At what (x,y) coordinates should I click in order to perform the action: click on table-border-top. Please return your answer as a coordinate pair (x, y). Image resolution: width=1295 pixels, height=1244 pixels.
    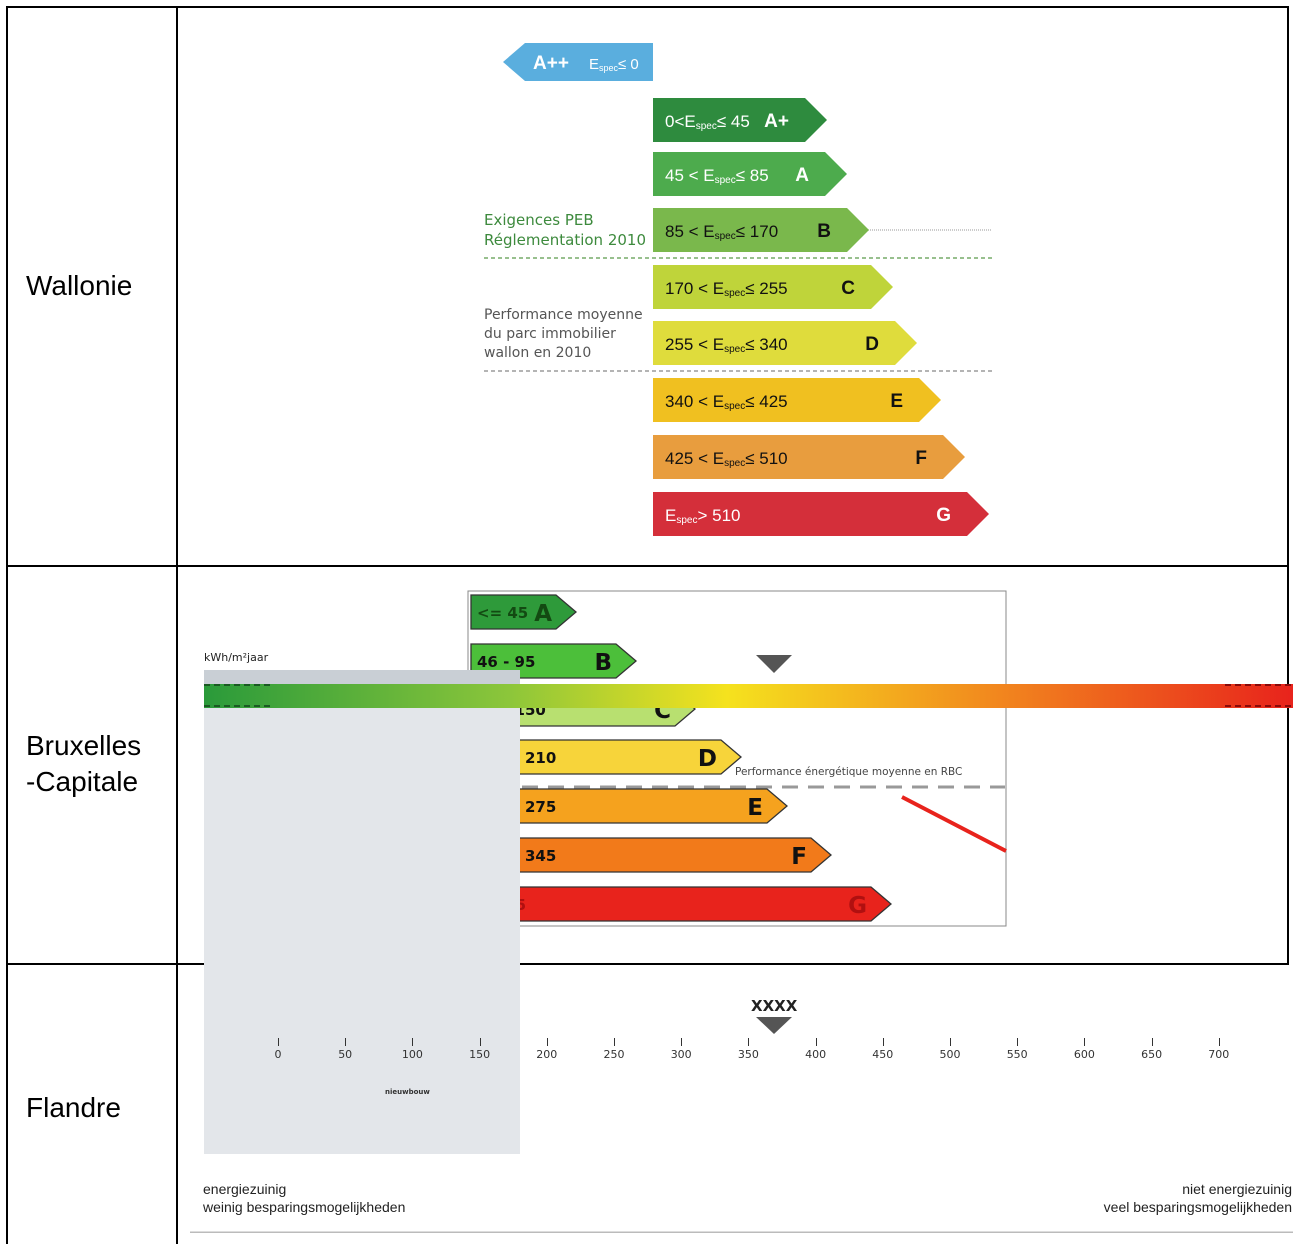
    Looking at the image, I should click on (647, 7).